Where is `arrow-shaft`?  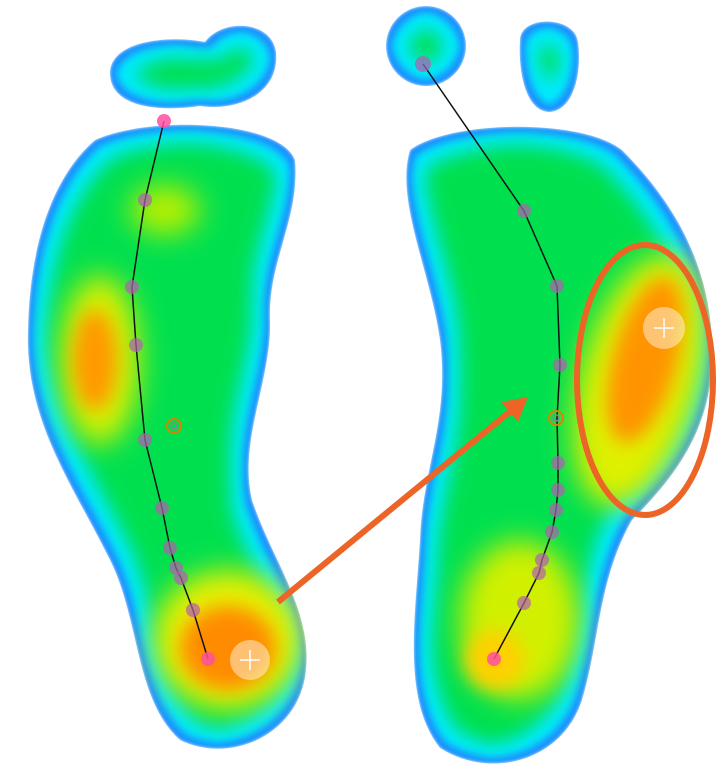
arrow-shaft is located at coordinates (395, 506).